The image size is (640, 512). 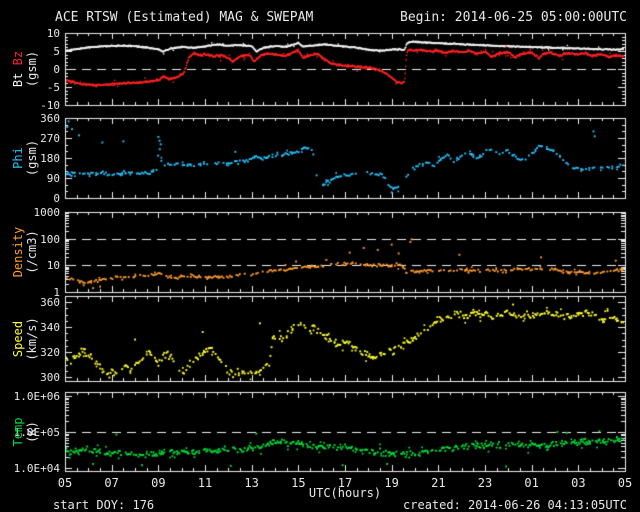 What do you see at coordinates (18, 252) in the screenshot?
I see `panel-y-label-name: Density` at bounding box center [18, 252].